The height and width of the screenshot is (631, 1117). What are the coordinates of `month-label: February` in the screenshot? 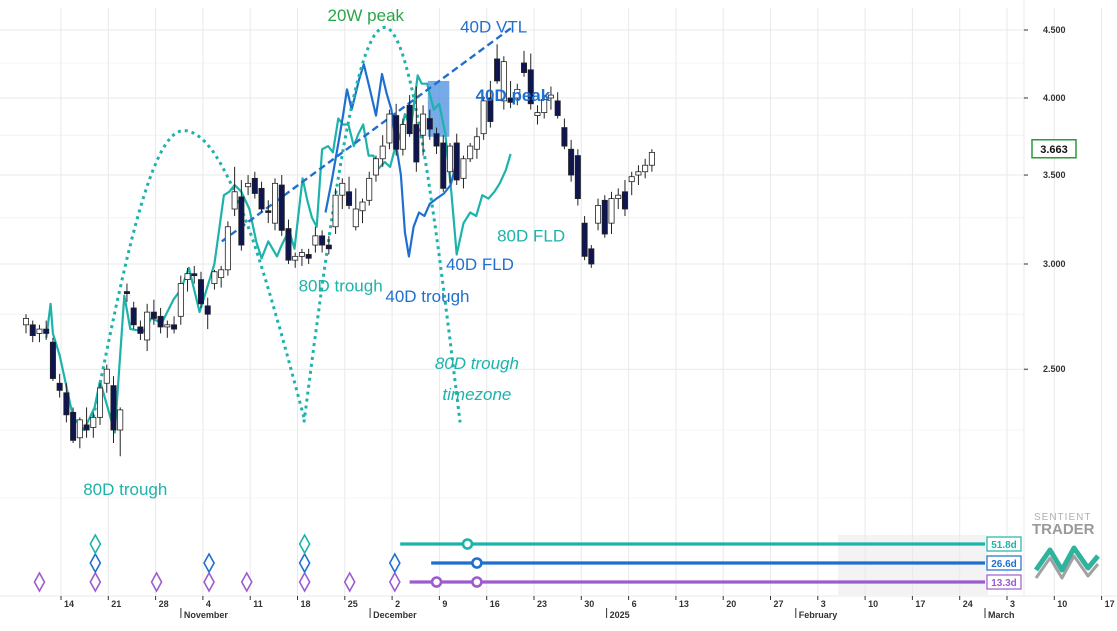 It's located at (818, 615).